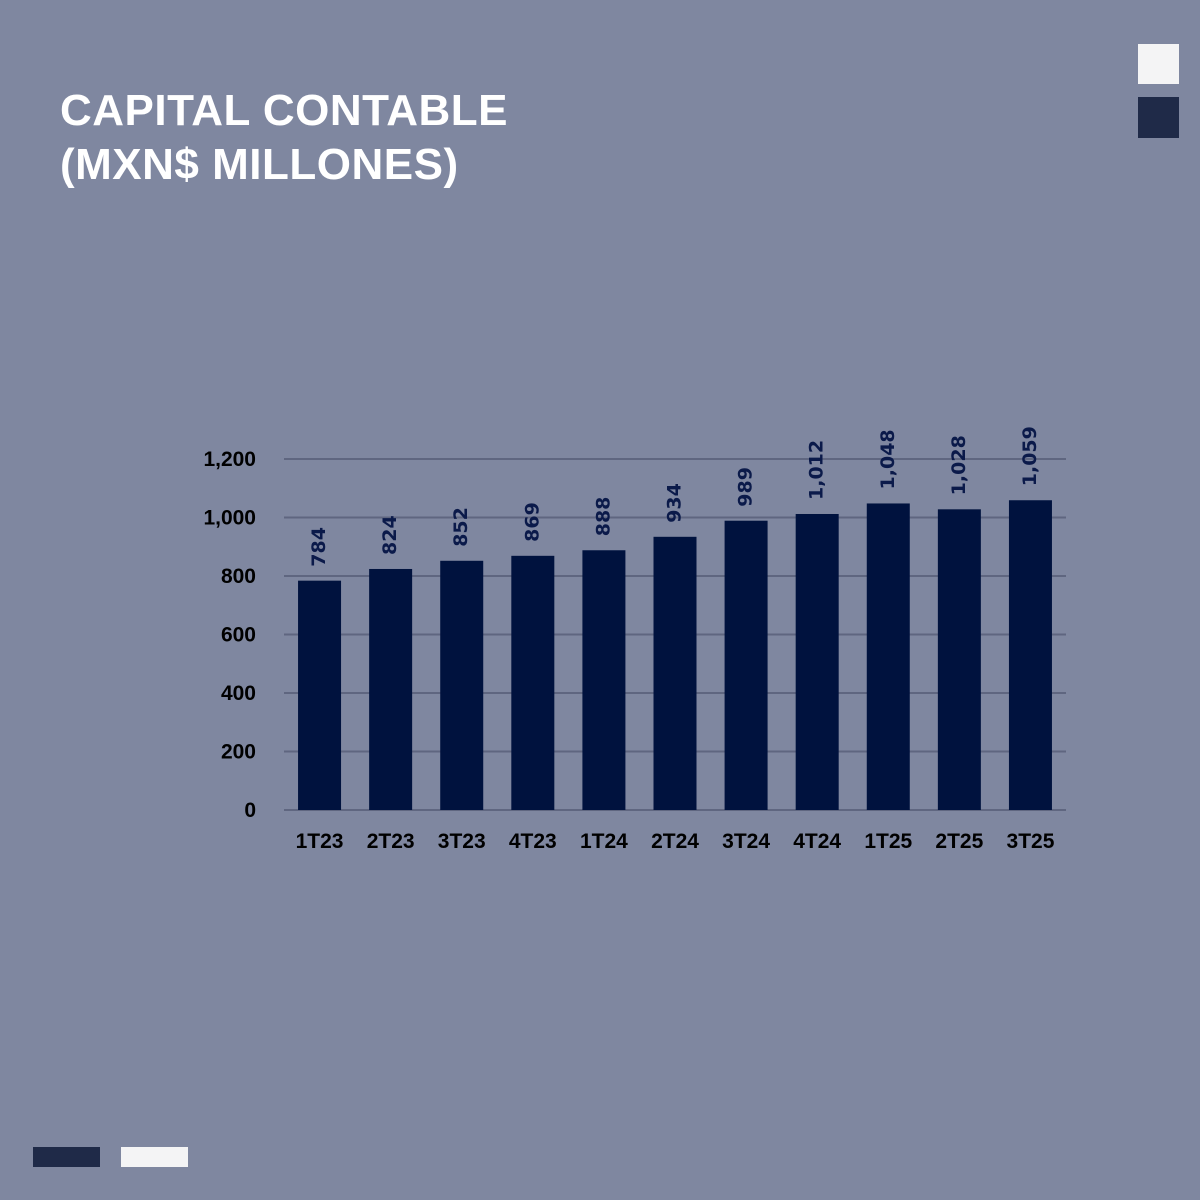  I want to click on x-tick-label: 1T25, so click(888, 841).